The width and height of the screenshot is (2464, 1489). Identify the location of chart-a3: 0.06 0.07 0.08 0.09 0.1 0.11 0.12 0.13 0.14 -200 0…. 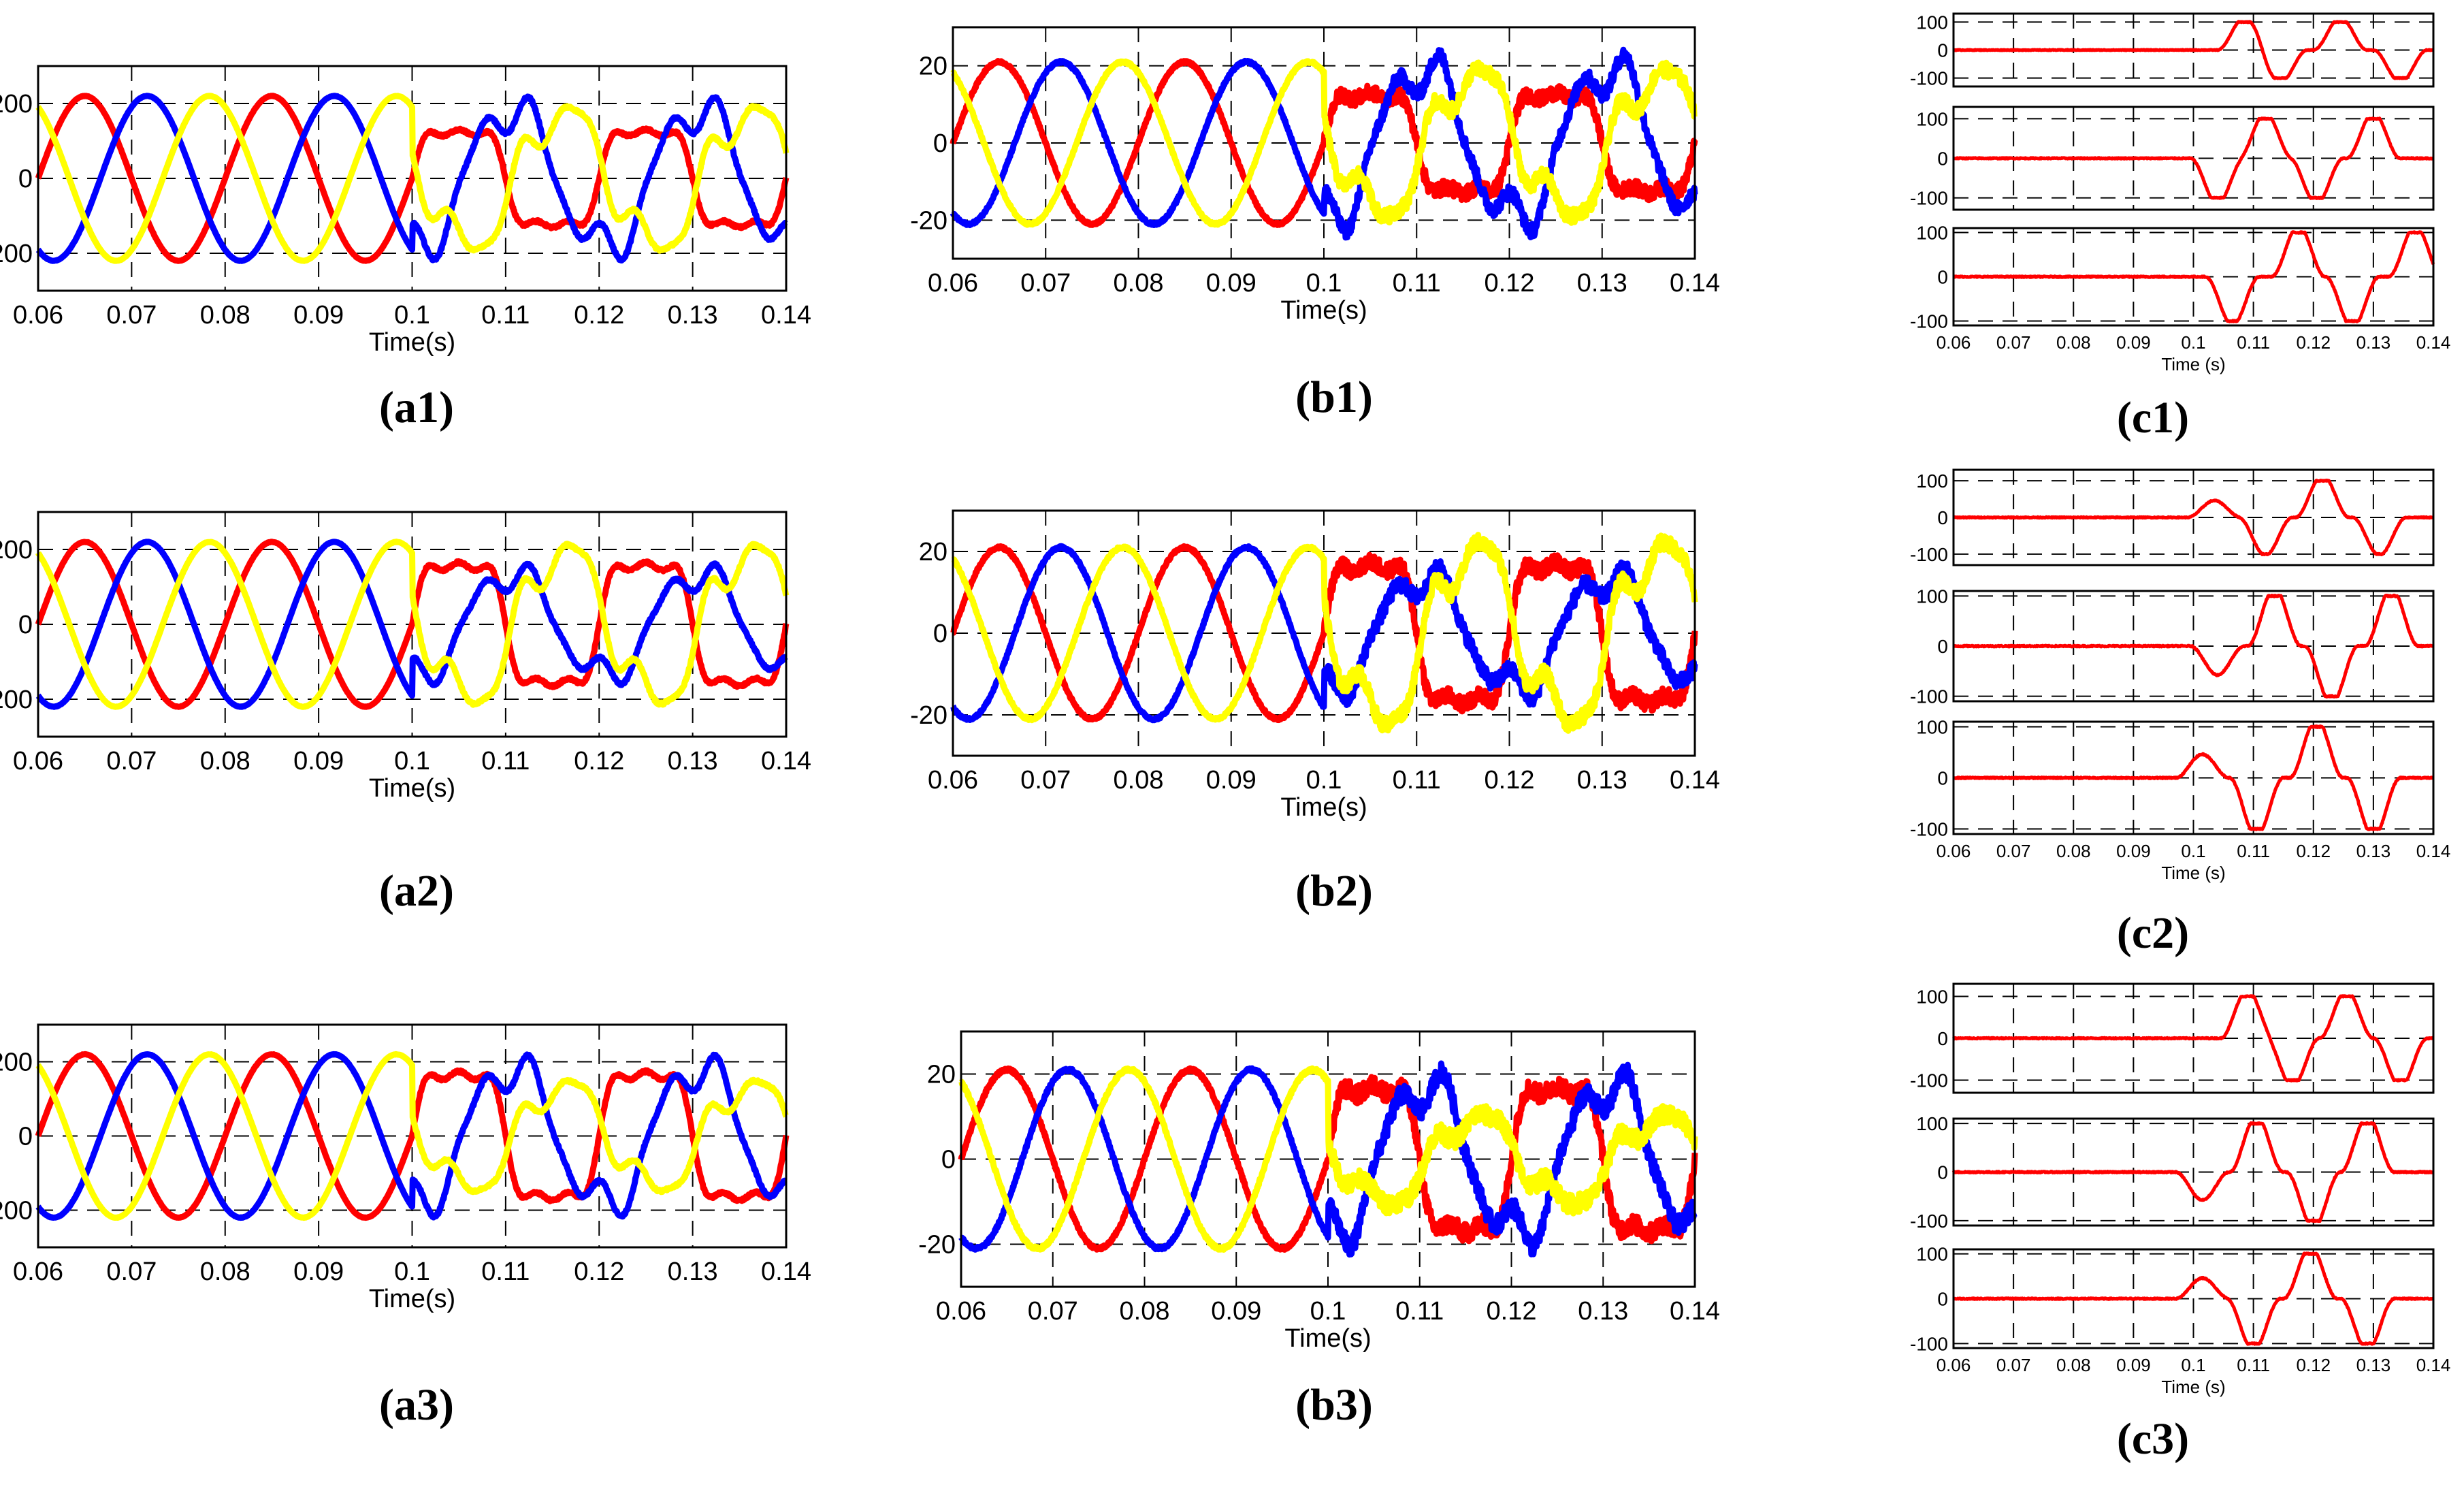
(405, 1226).